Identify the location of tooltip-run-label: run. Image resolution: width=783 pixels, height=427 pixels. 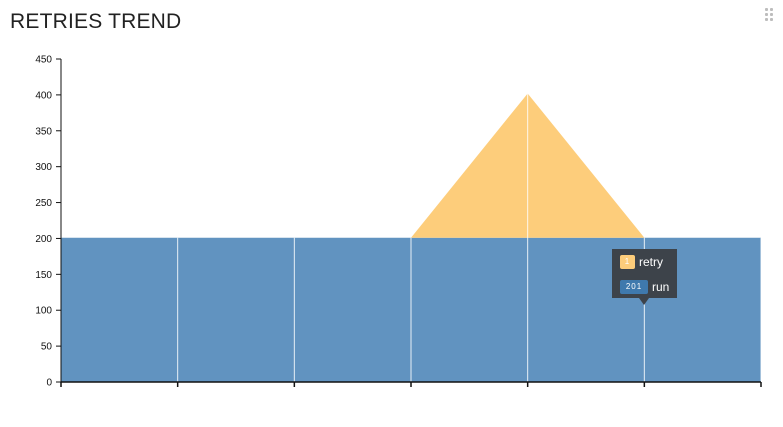
(661, 287).